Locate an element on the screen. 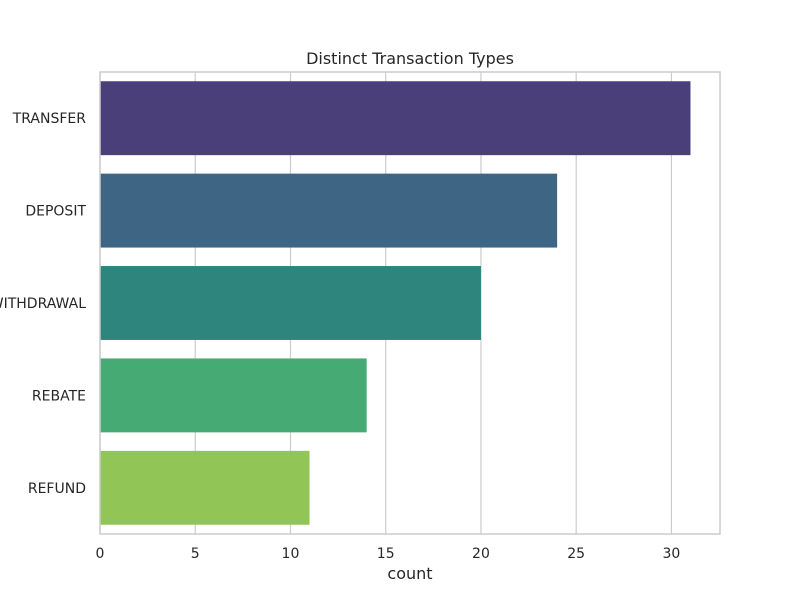 This screenshot has width=800, height=600. chart-title: Distinct Transaction Types is located at coordinates (410, 58).